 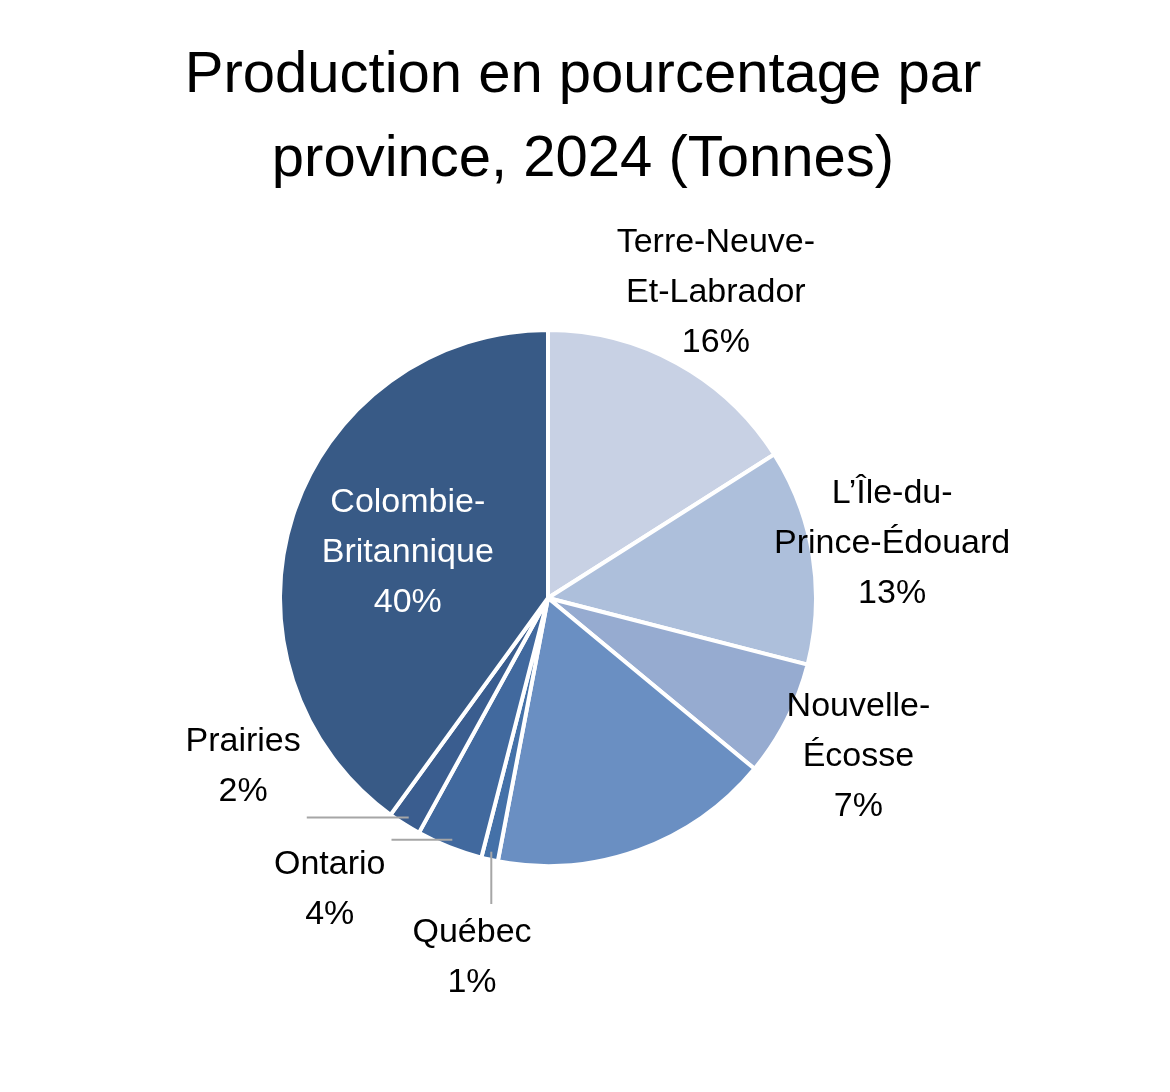 I want to click on data-label: 13%, so click(x=892, y=591).